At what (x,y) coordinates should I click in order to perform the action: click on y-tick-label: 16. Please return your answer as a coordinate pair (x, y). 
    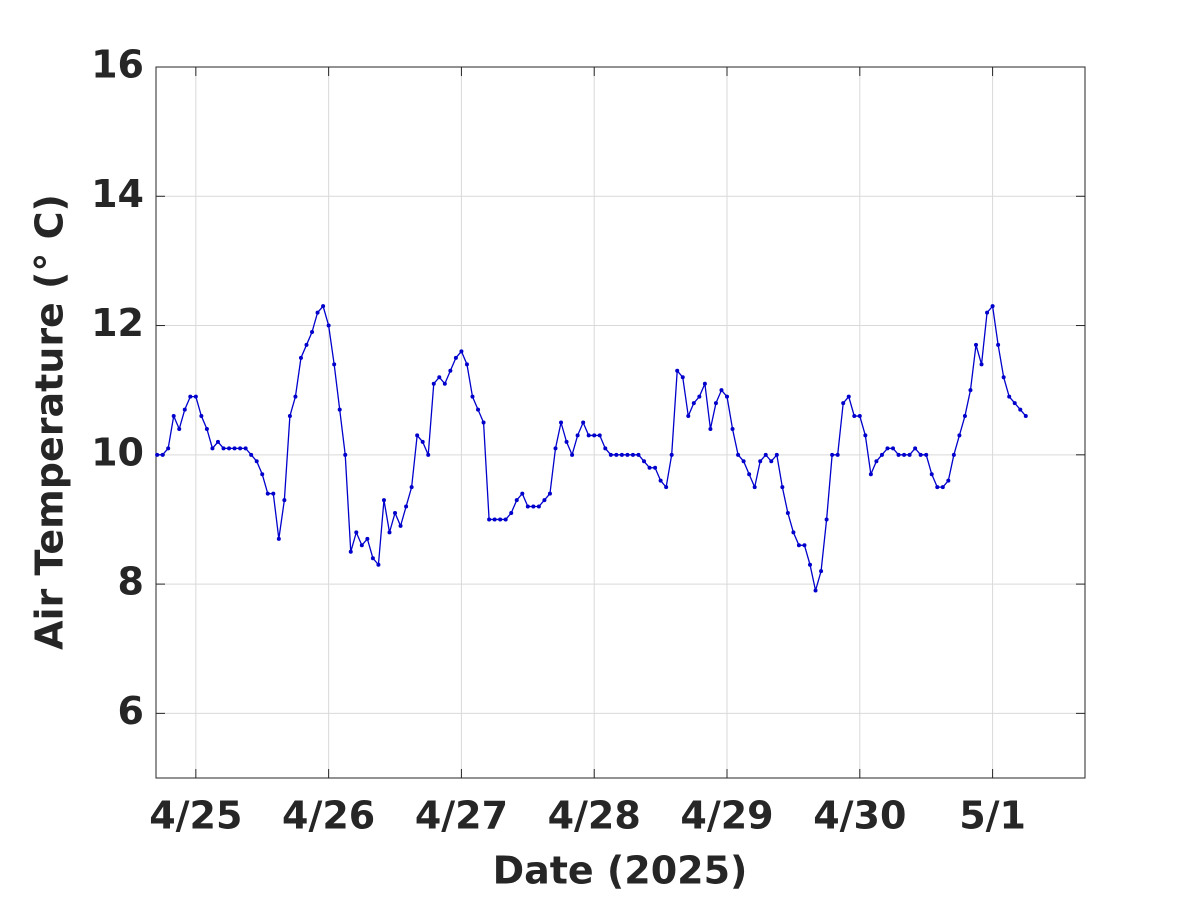
    Looking at the image, I should click on (117, 65).